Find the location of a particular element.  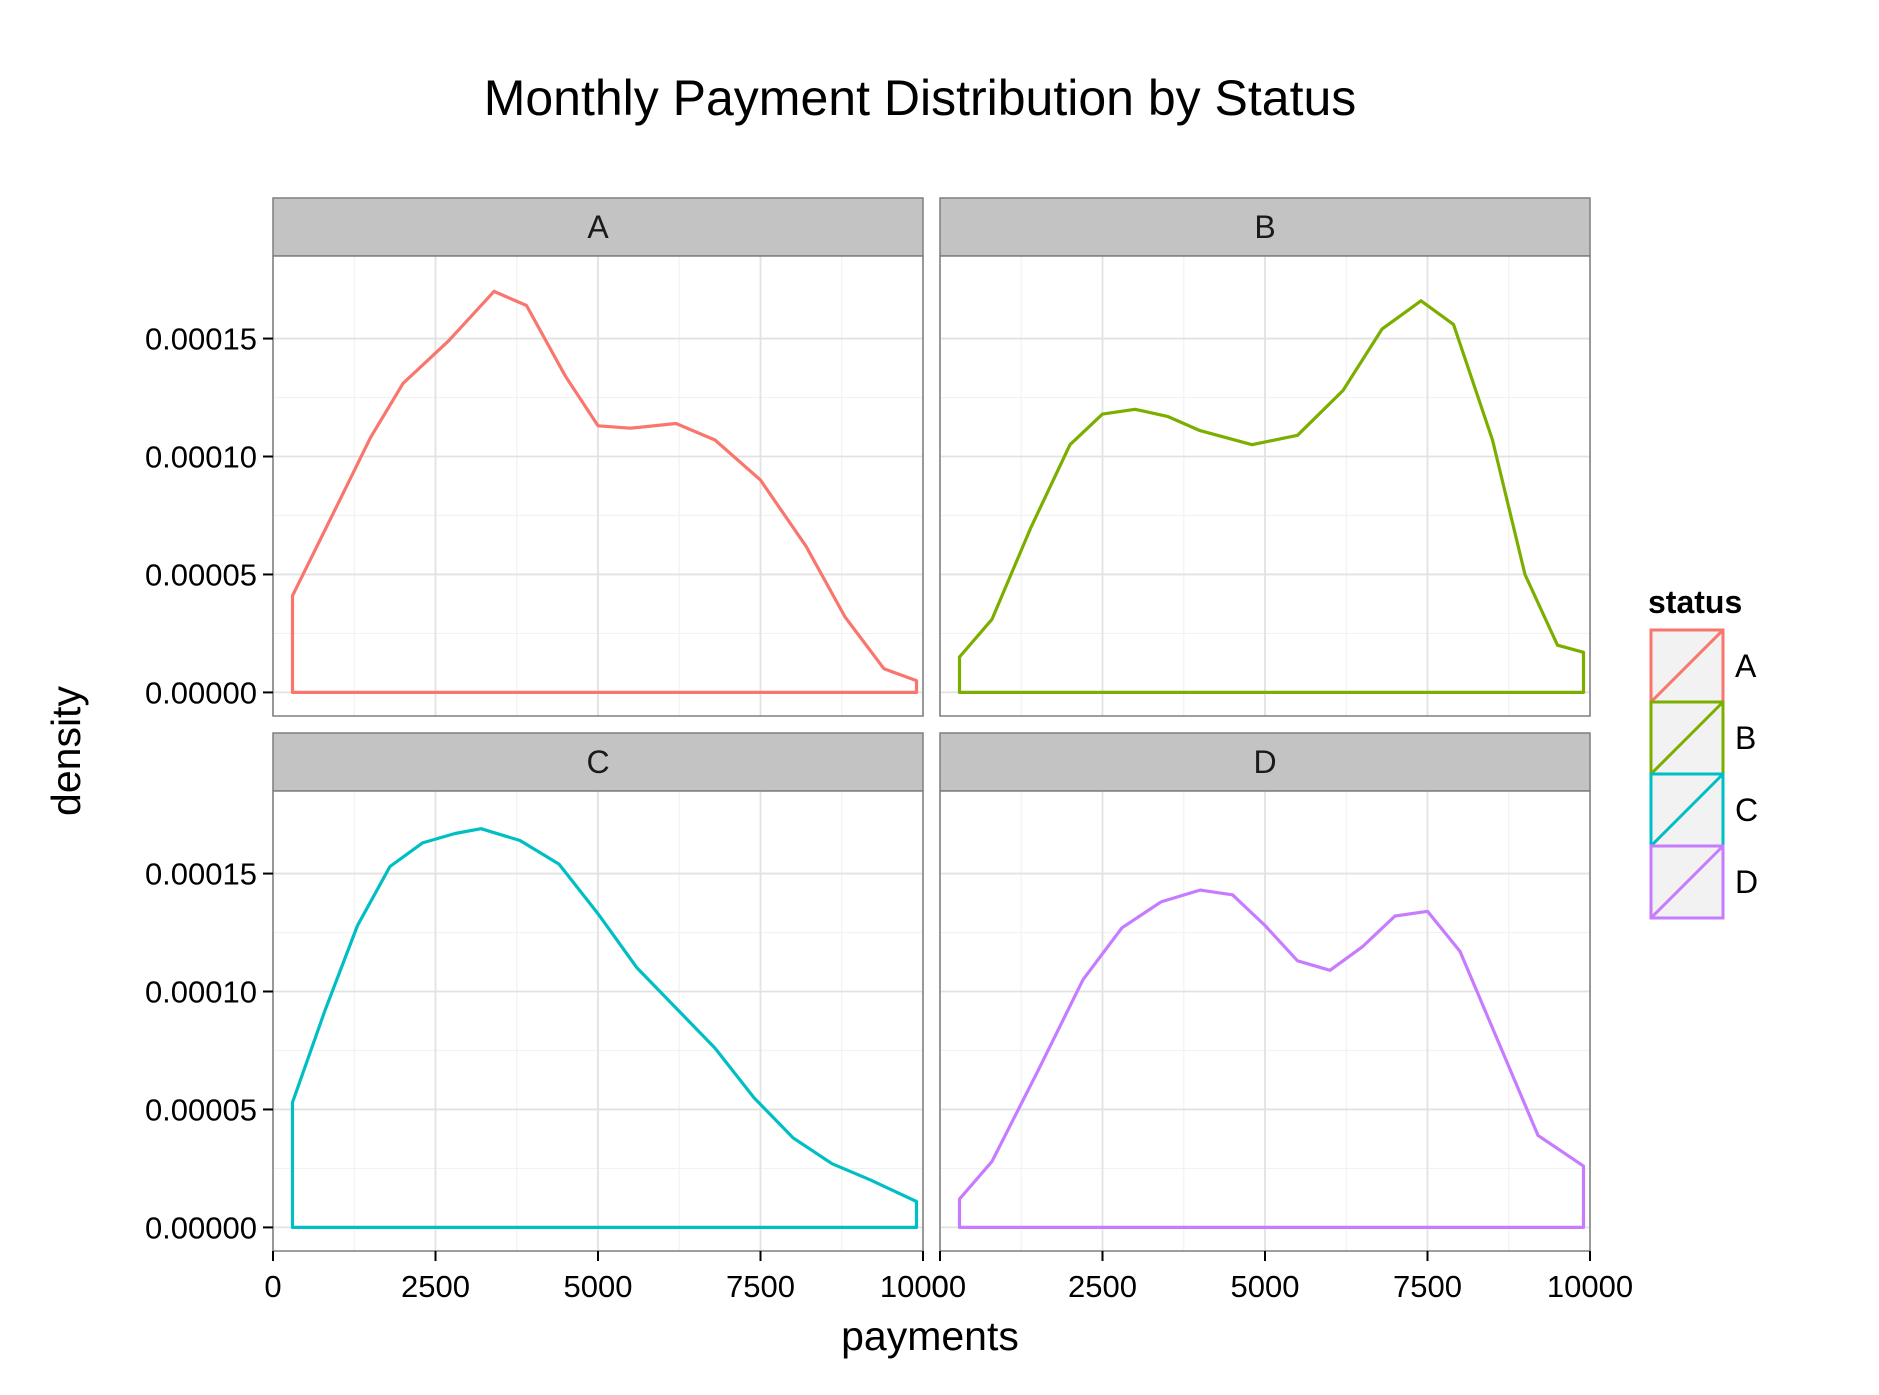

facet-strip-label: C is located at coordinates (597, 762).